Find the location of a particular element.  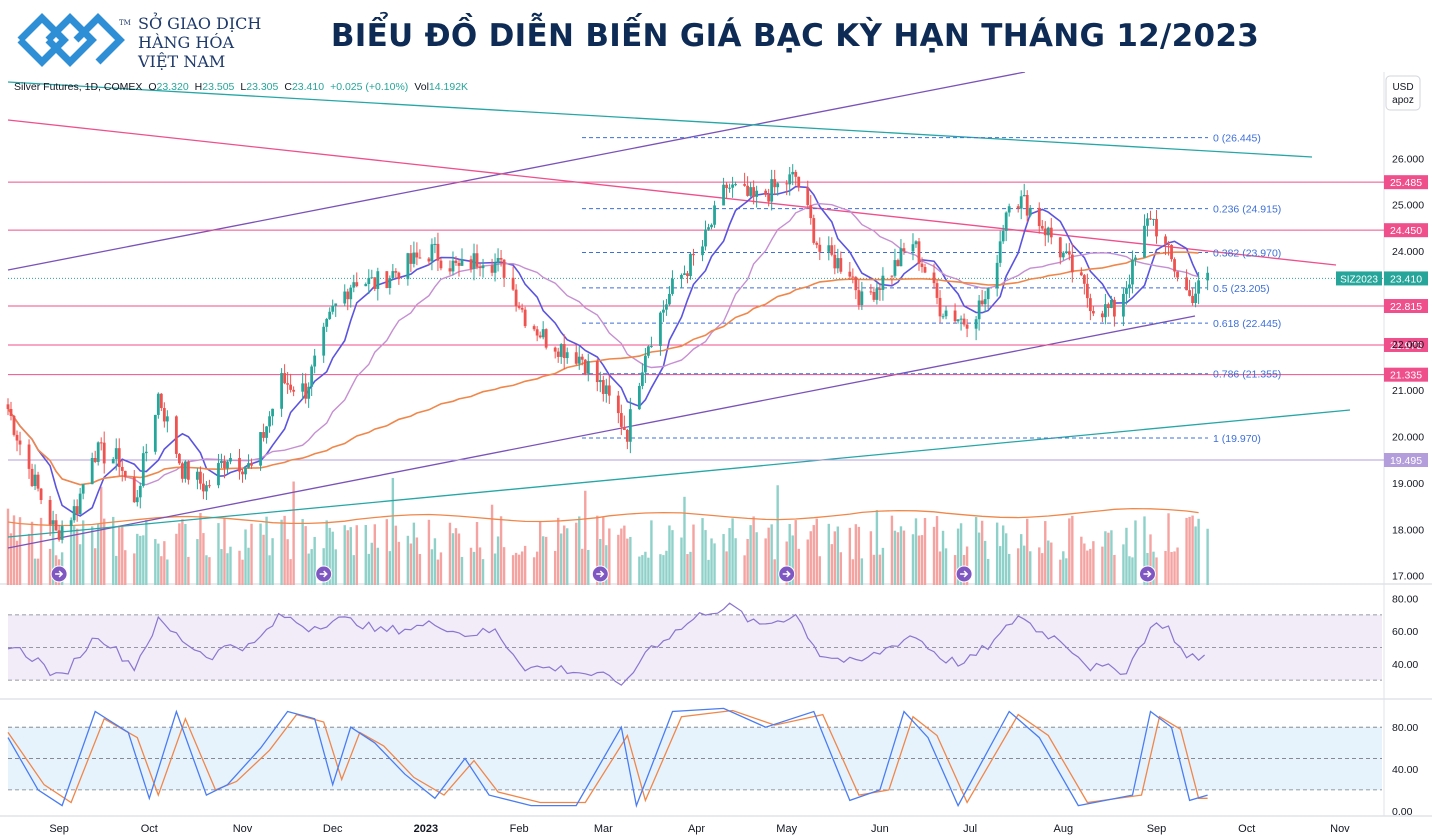

sgd-logo-icon is located at coordinates (71, 40).